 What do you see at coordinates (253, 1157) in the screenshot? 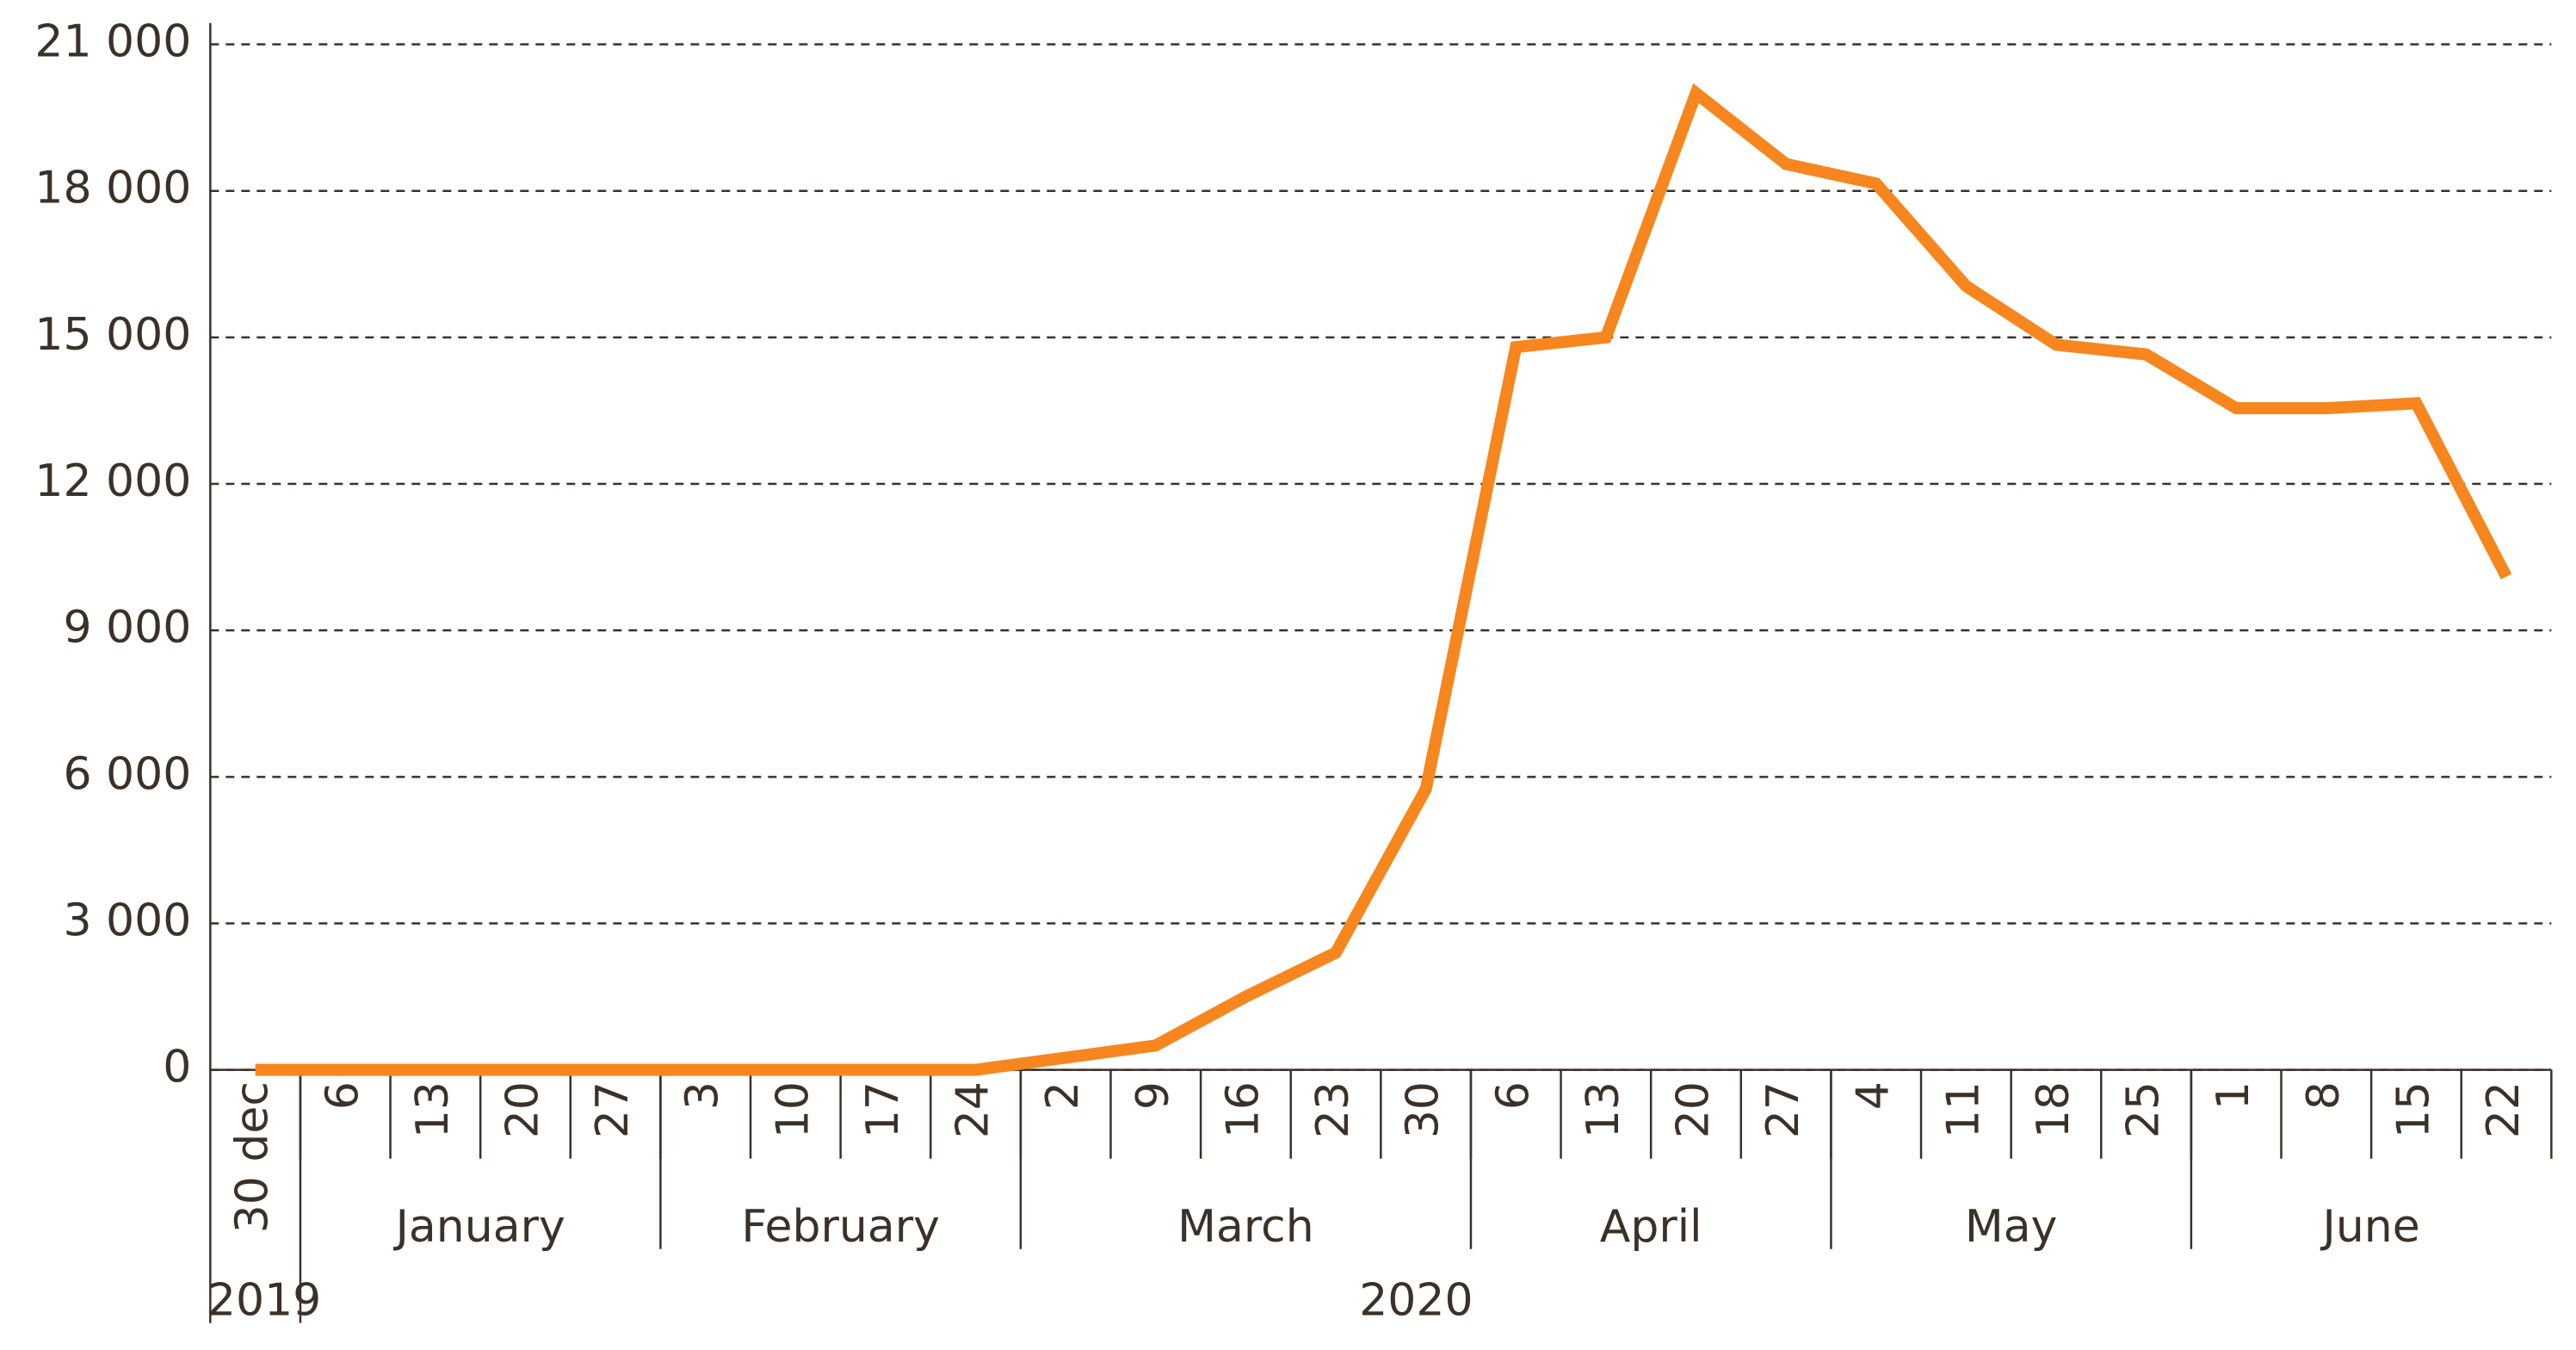
I see `x-tick-label: 30 dec` at bounding box center [253, 1157].